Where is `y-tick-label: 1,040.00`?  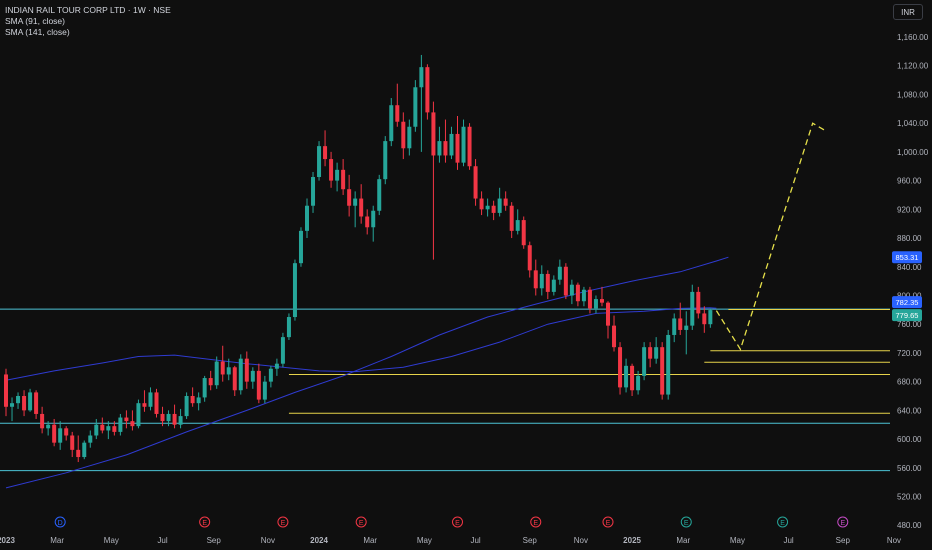
y-tick-label: 1,040.00 is located at coordinates (913, 123).